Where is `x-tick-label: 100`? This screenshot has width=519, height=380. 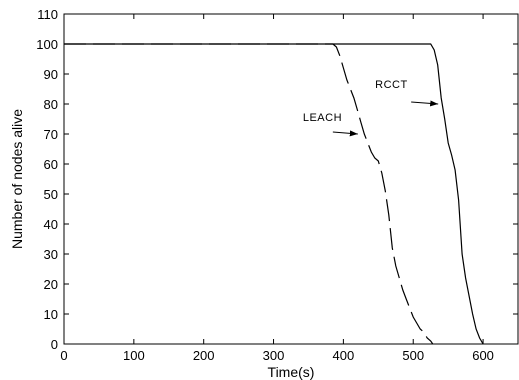 x-tick-label: 100 is located at coordinates (134, 355).